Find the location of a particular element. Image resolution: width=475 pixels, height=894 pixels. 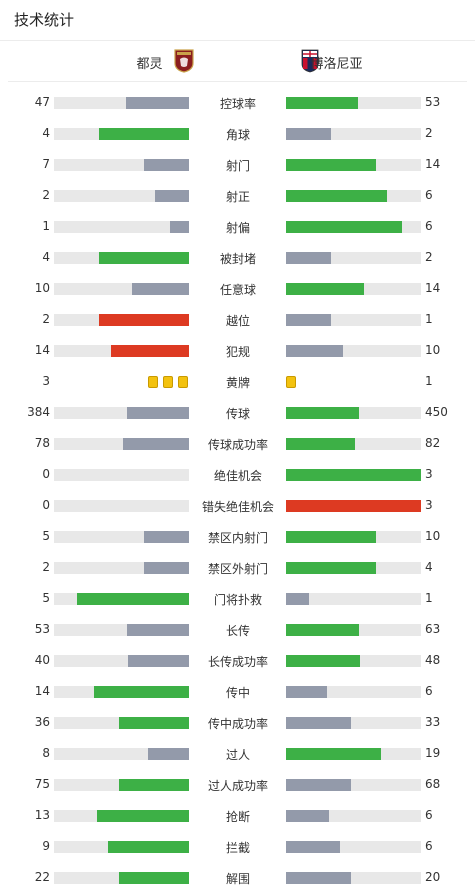

stat-label: 越位 is located at coordinates (237, 321).